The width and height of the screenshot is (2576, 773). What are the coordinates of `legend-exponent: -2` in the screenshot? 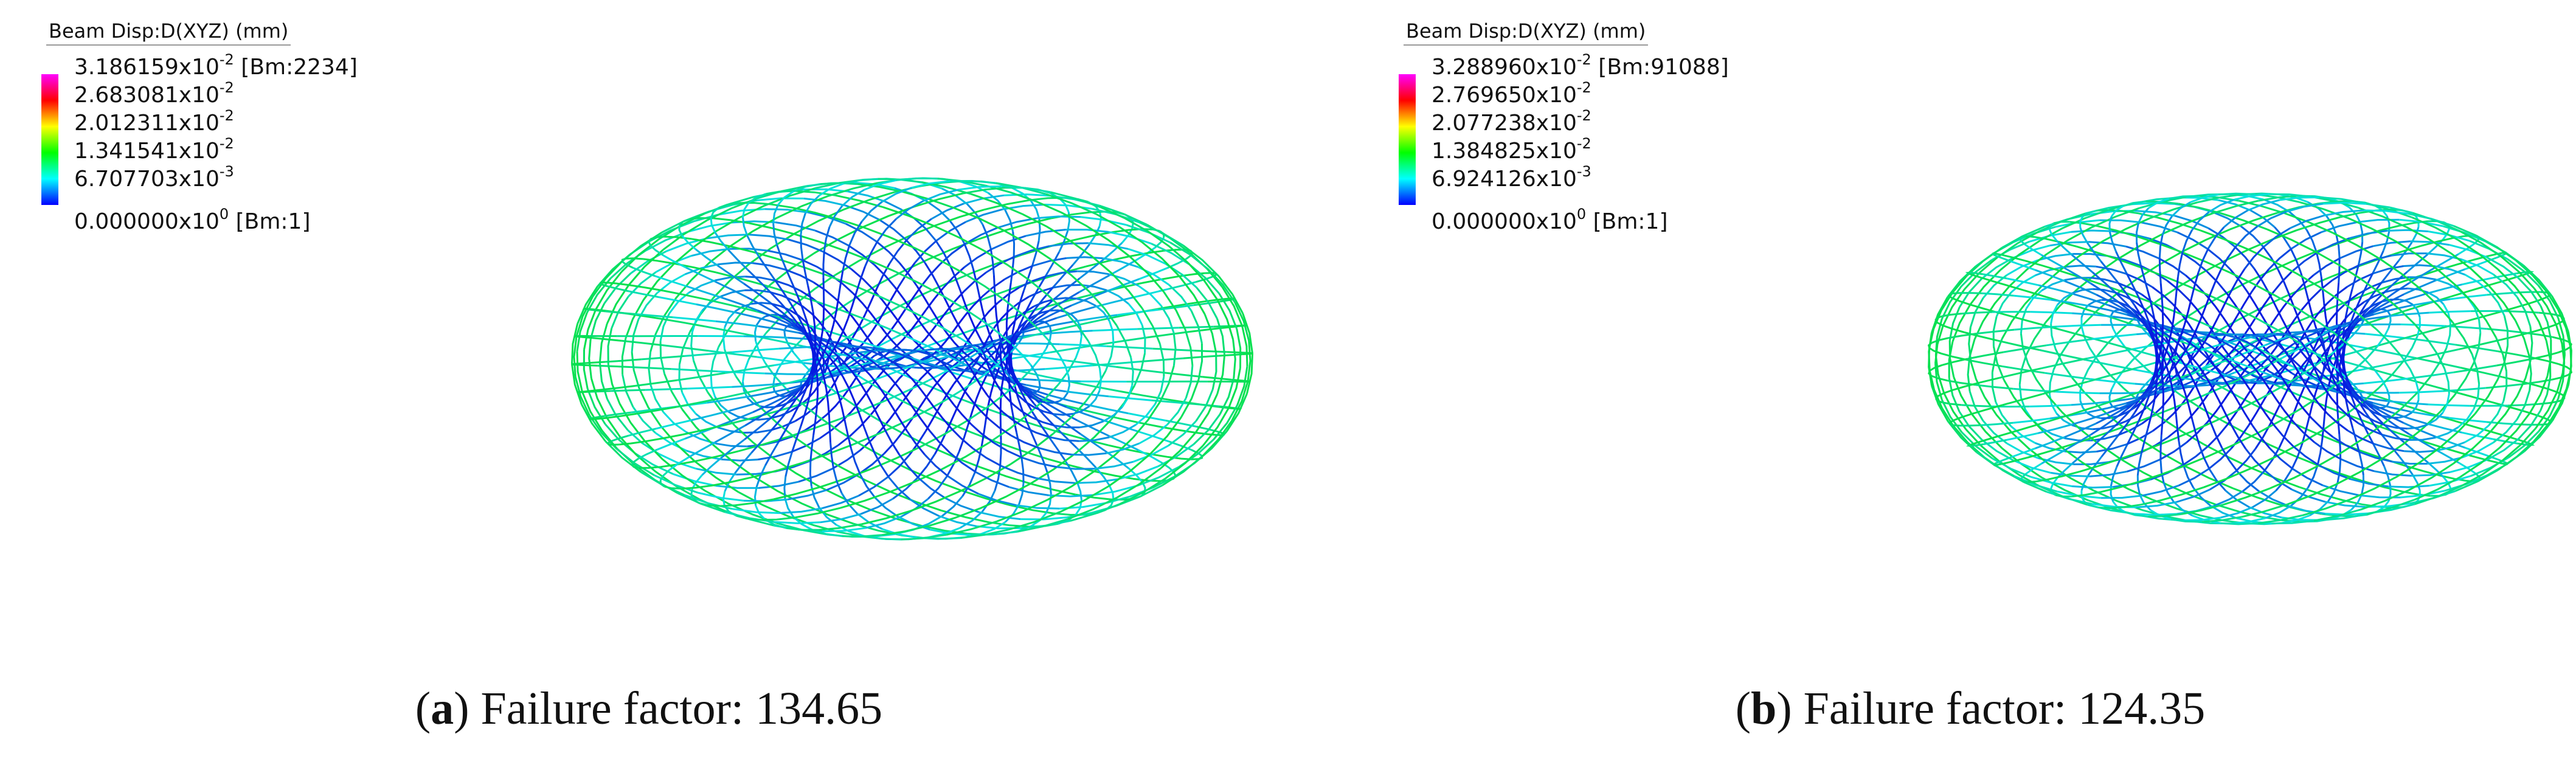 It's located at (227, 143).